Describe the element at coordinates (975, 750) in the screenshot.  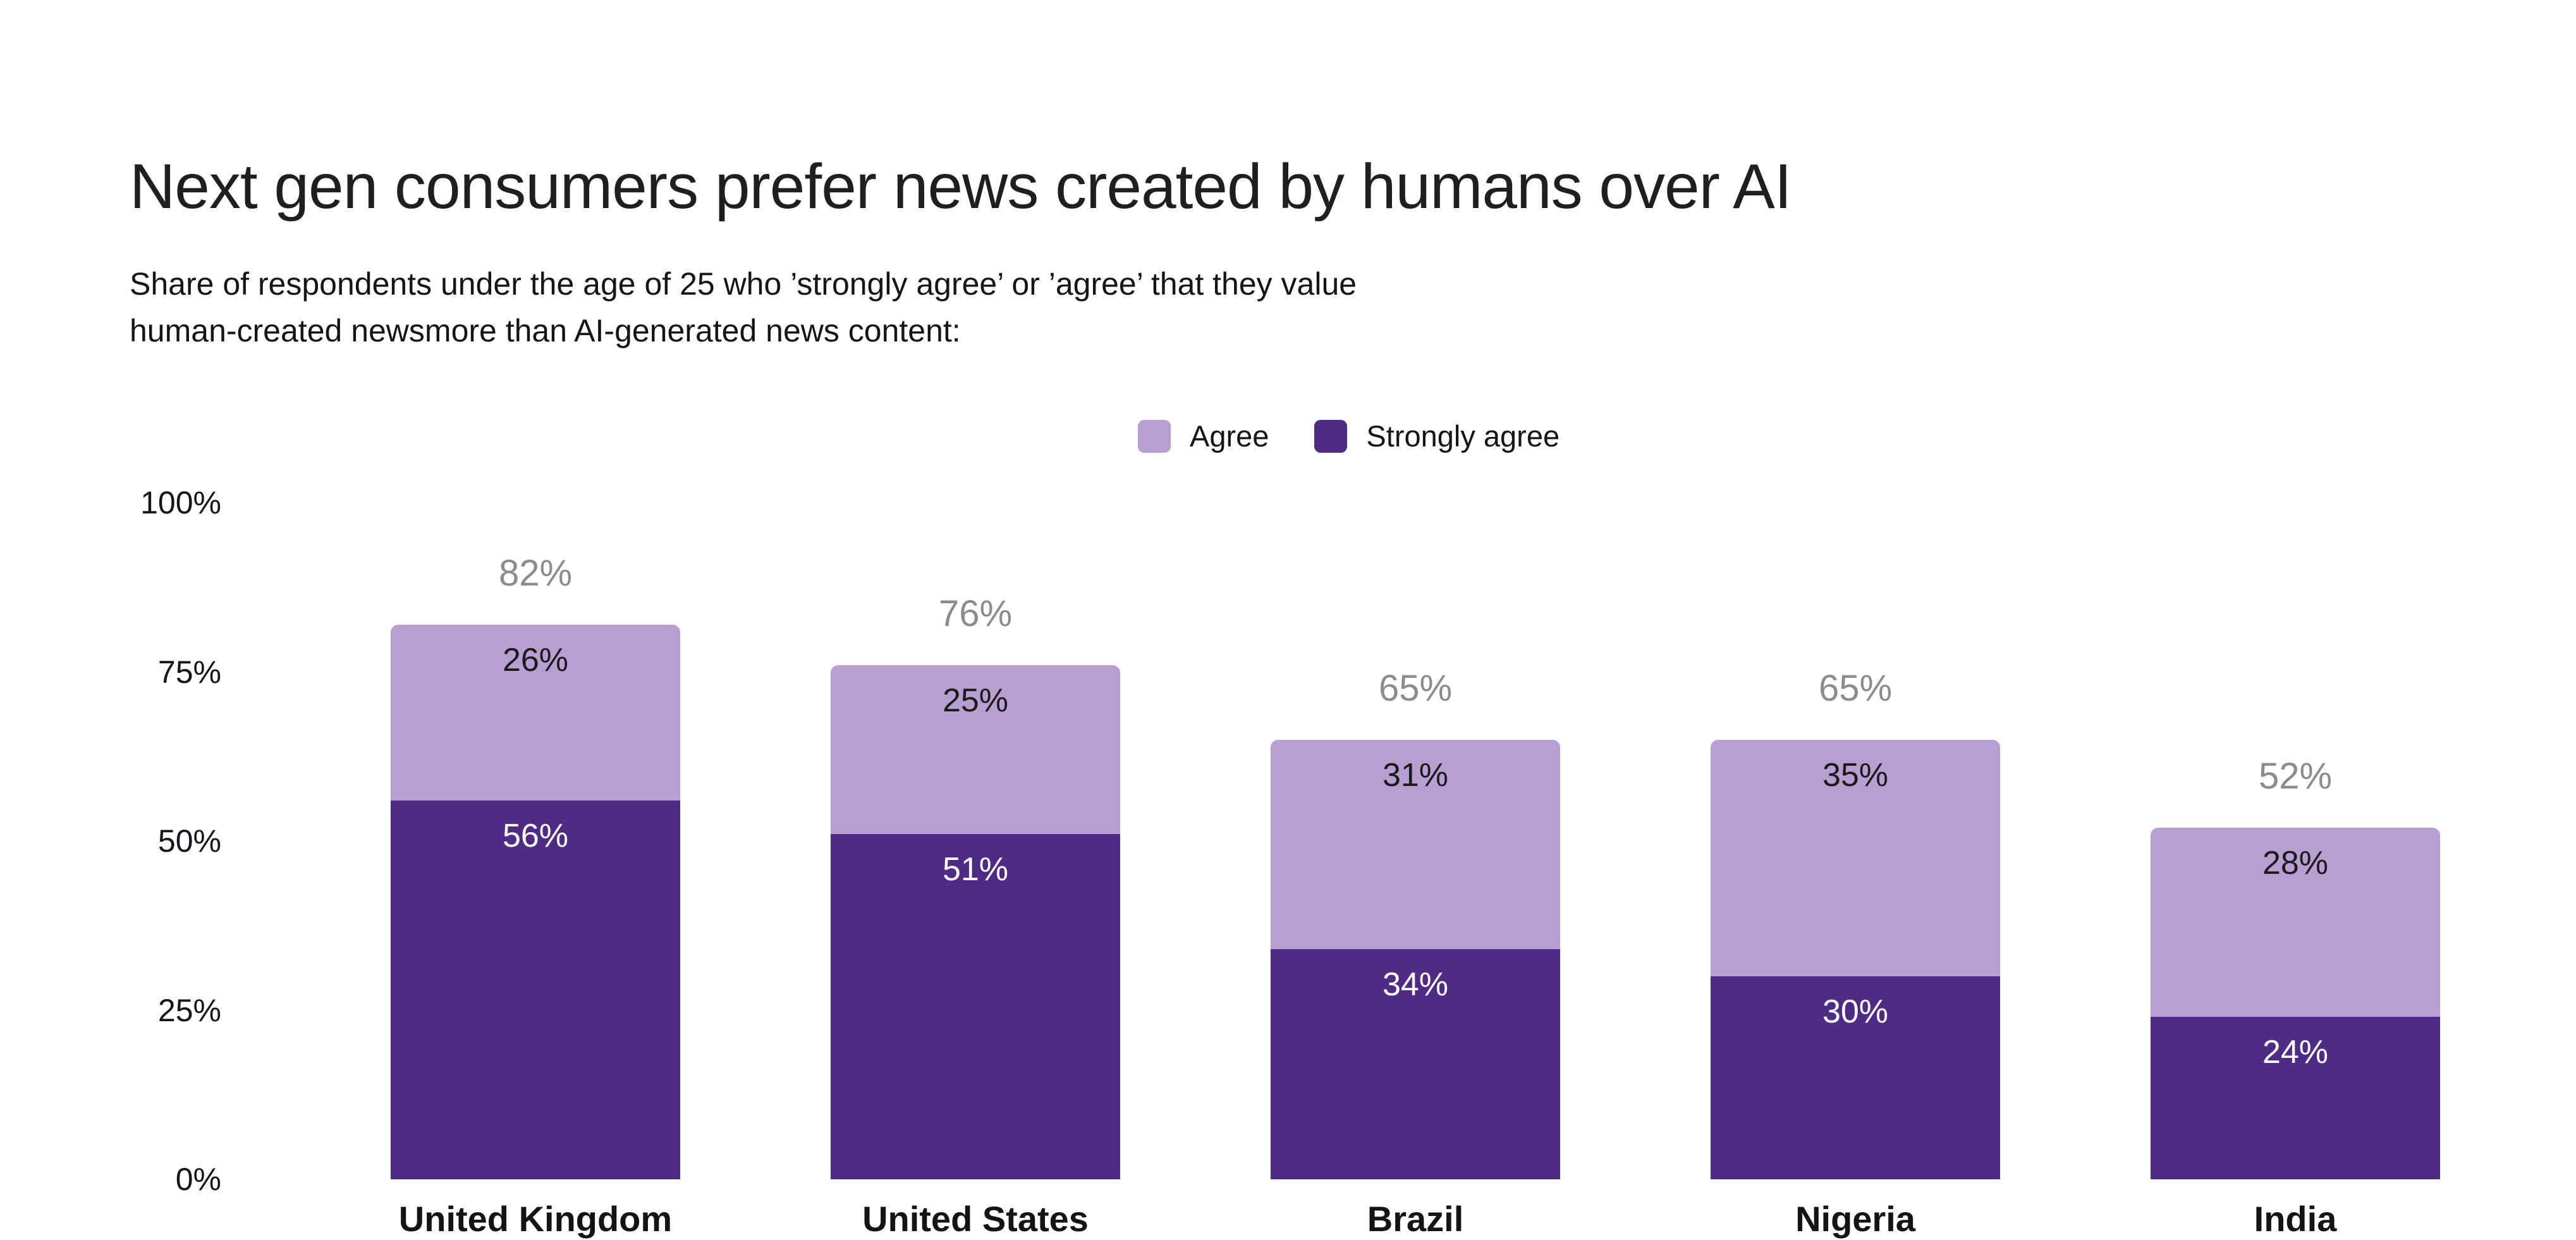
I see `bar-segment-agree-united-states` at that location.